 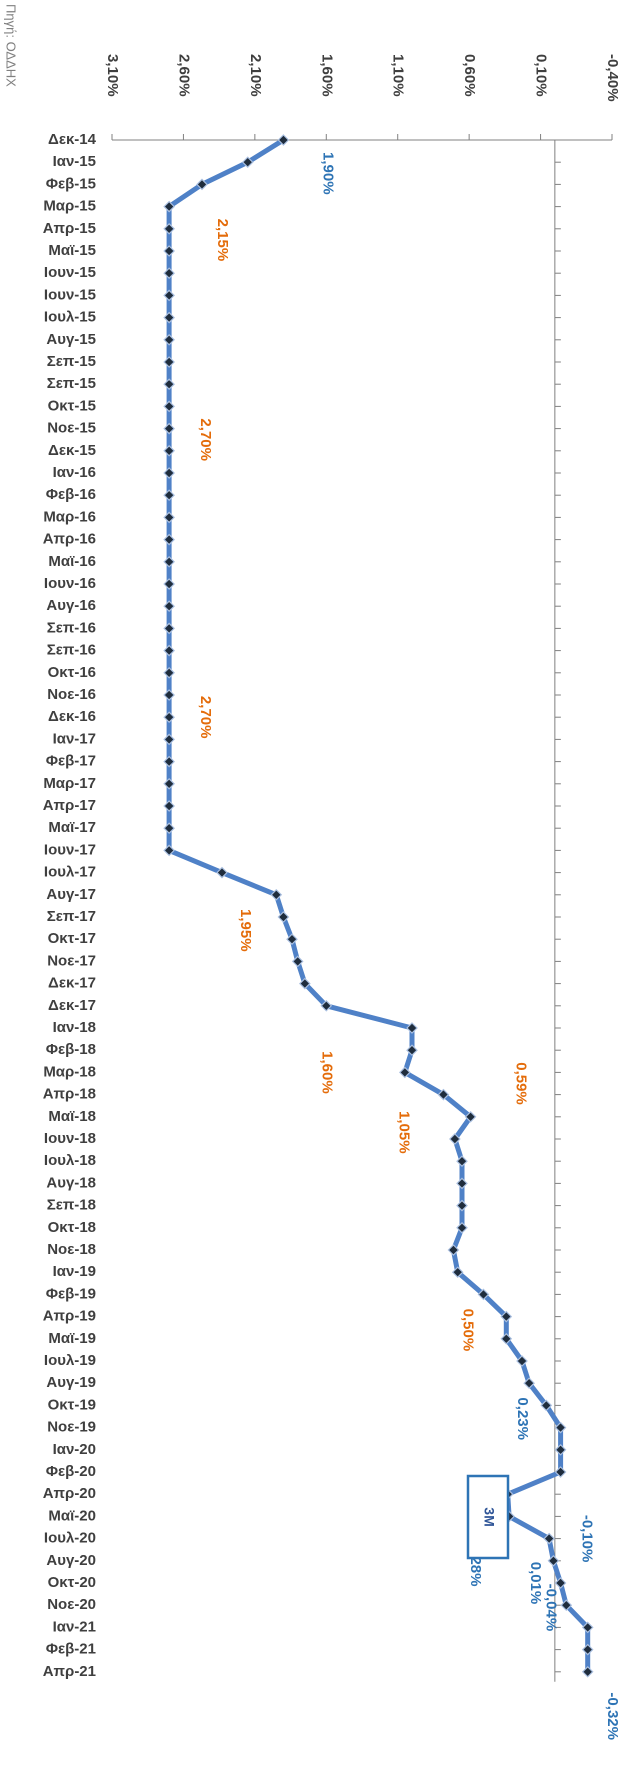 What do you see at coordinates (71, 1293) in the screenshot?
I see `category-label: Φεβ-19` at bounding box center [71, 1293].